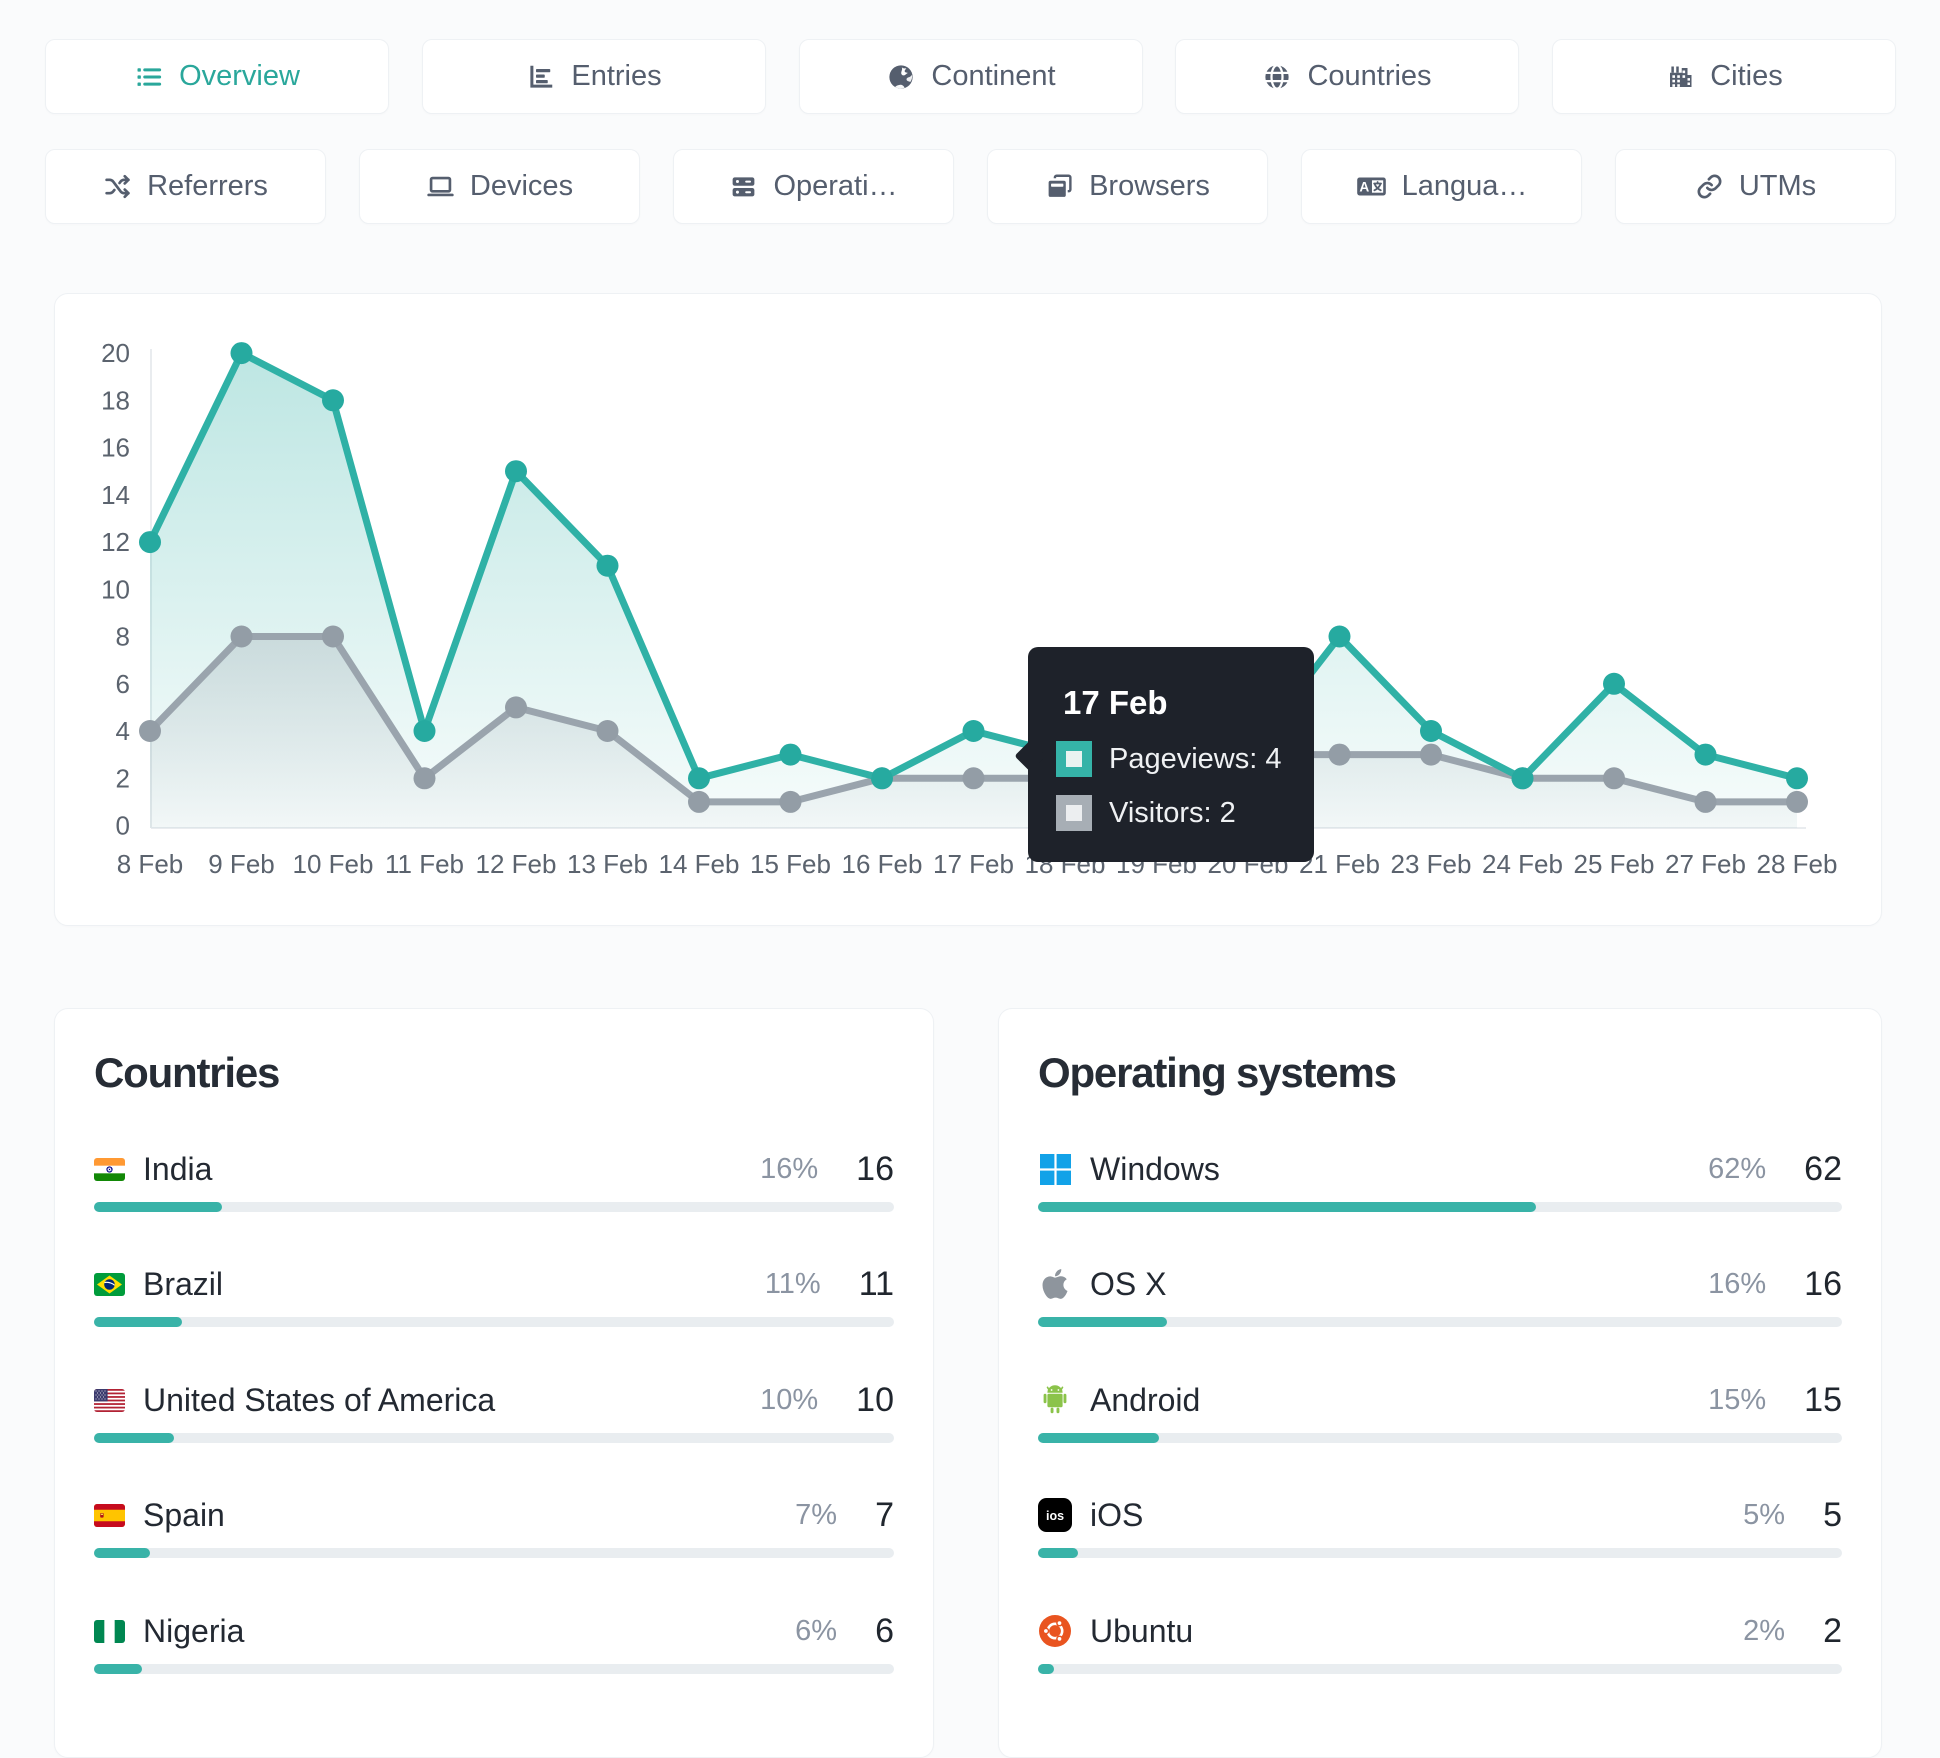  Describe the element at coordinates (882, 864) in the screenshot. I see `svg-text: 16 Feb` at that location.